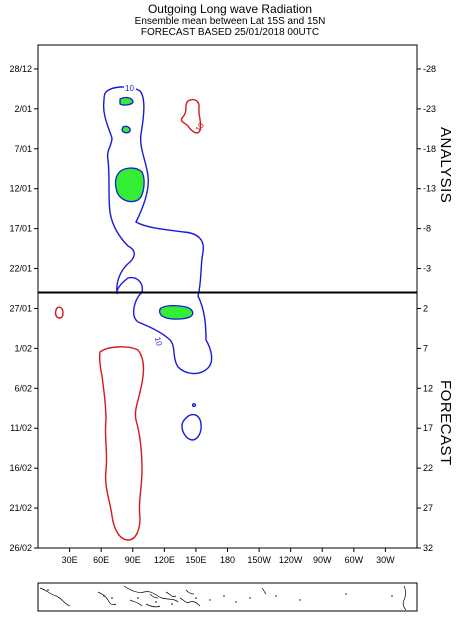 The width and height of the screenshot is (460, 620). I want to click on contour-negative-10-island, so click(191, 427).